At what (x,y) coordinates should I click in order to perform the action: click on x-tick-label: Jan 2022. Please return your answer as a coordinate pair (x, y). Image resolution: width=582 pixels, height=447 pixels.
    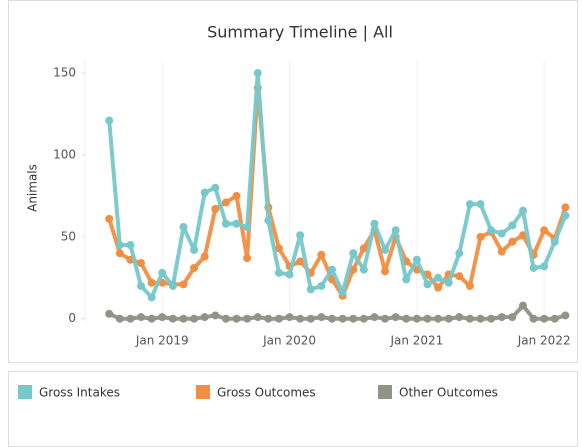
    Looking at the image, I should click on (544, 341).